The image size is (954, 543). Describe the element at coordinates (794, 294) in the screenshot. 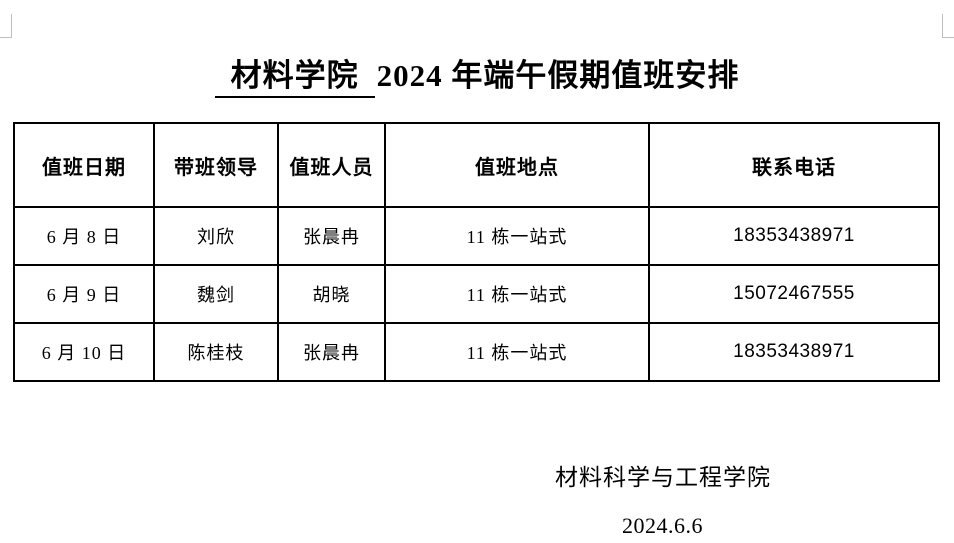

I see `cell-contact-phone: 15072467555` at that location.